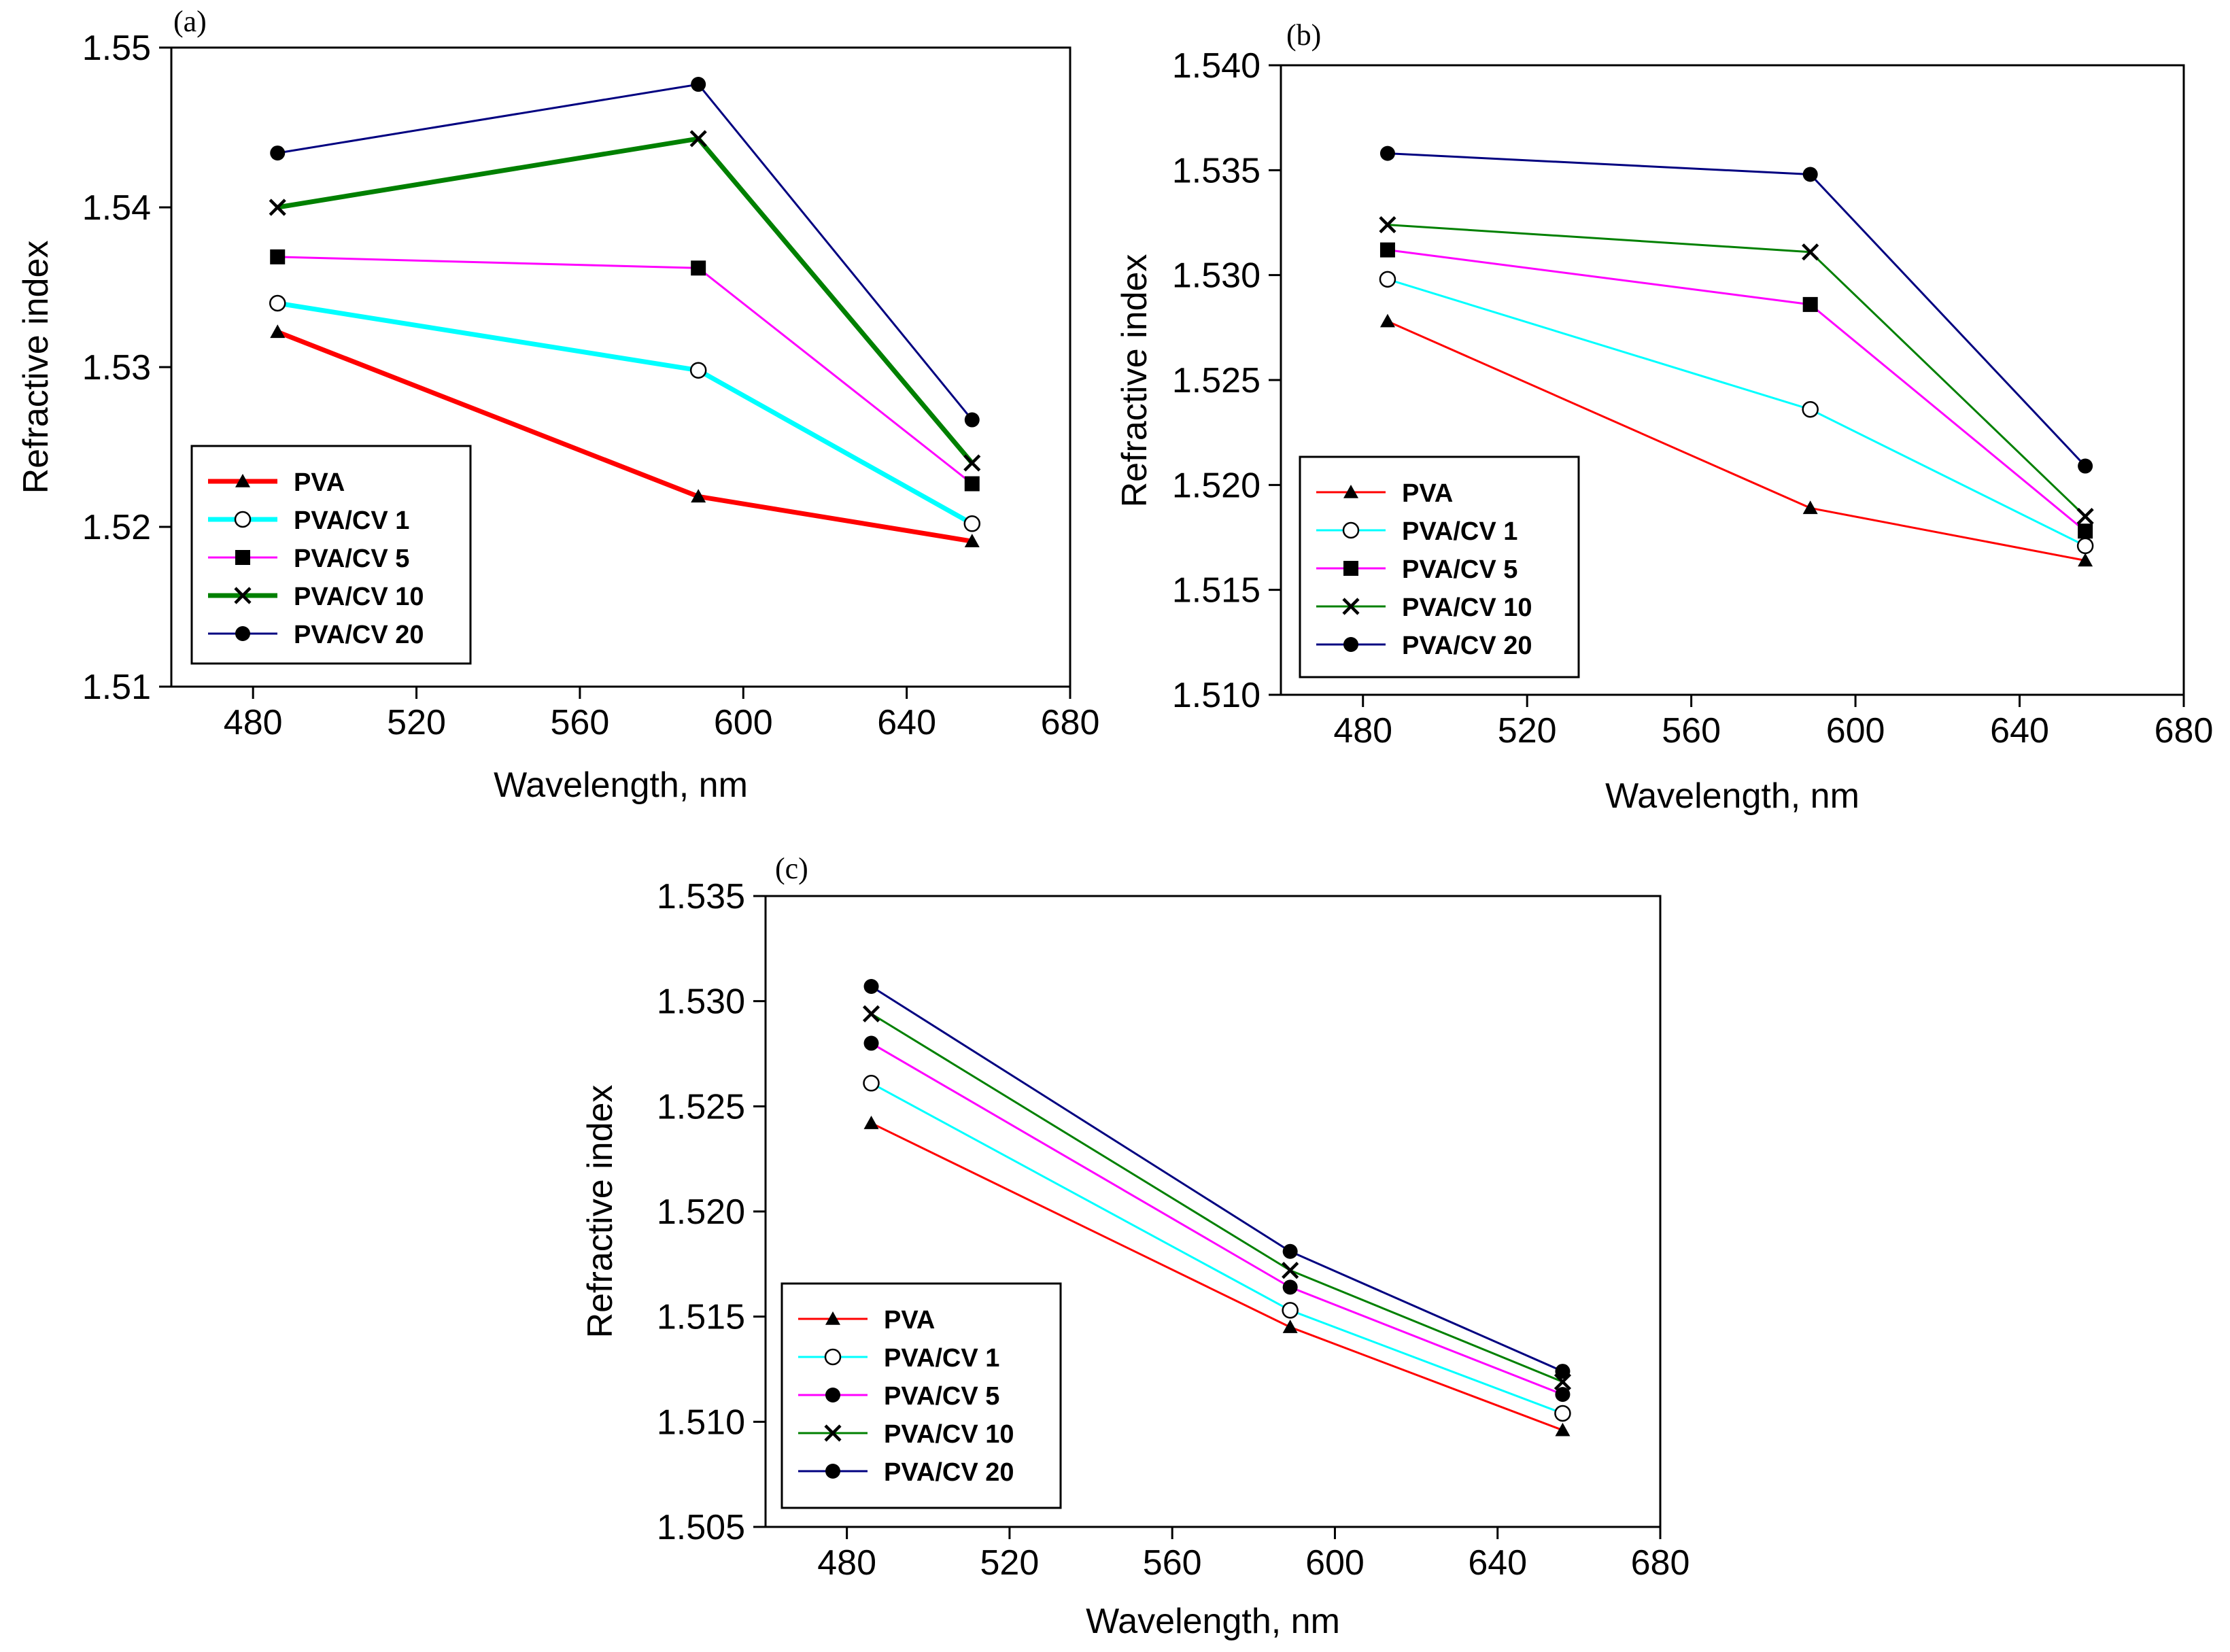  What do you see at coordinates (949, 1434) in the screenshot?
I see `legend-label: PVA/CV 10` at bounding box center [949, 1434].